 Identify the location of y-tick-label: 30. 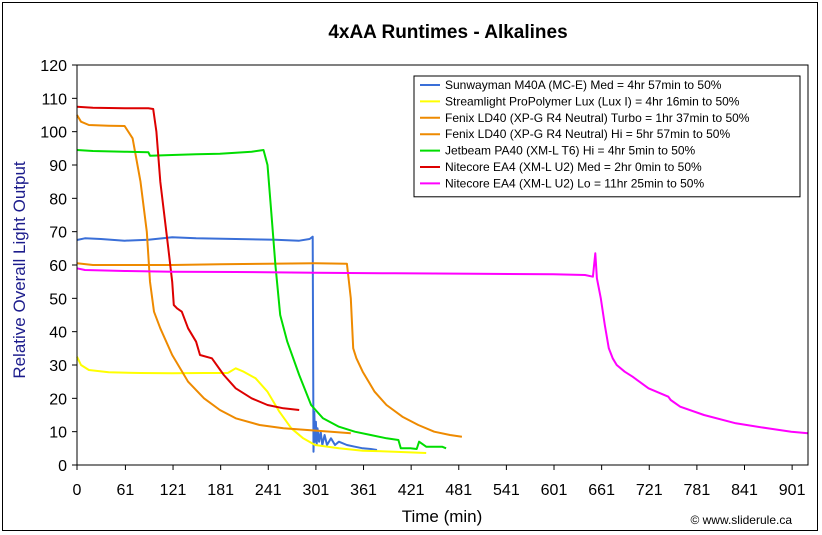
(58, 366).